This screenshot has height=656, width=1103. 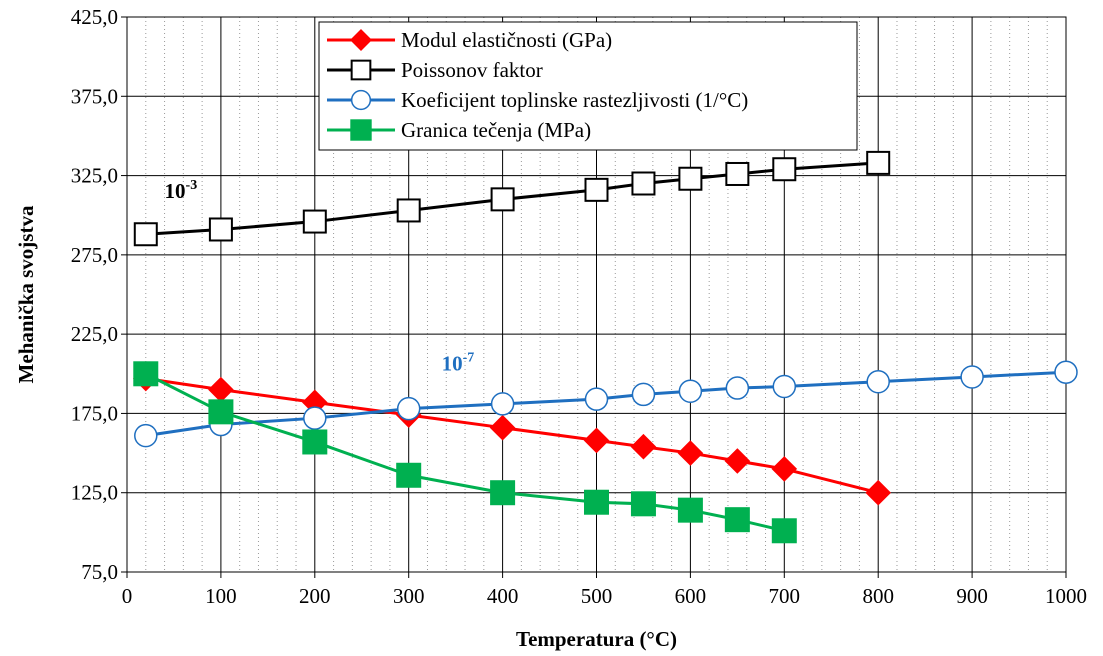 I want to click on annotation-label: 10-7, so click(x=458, y=363).